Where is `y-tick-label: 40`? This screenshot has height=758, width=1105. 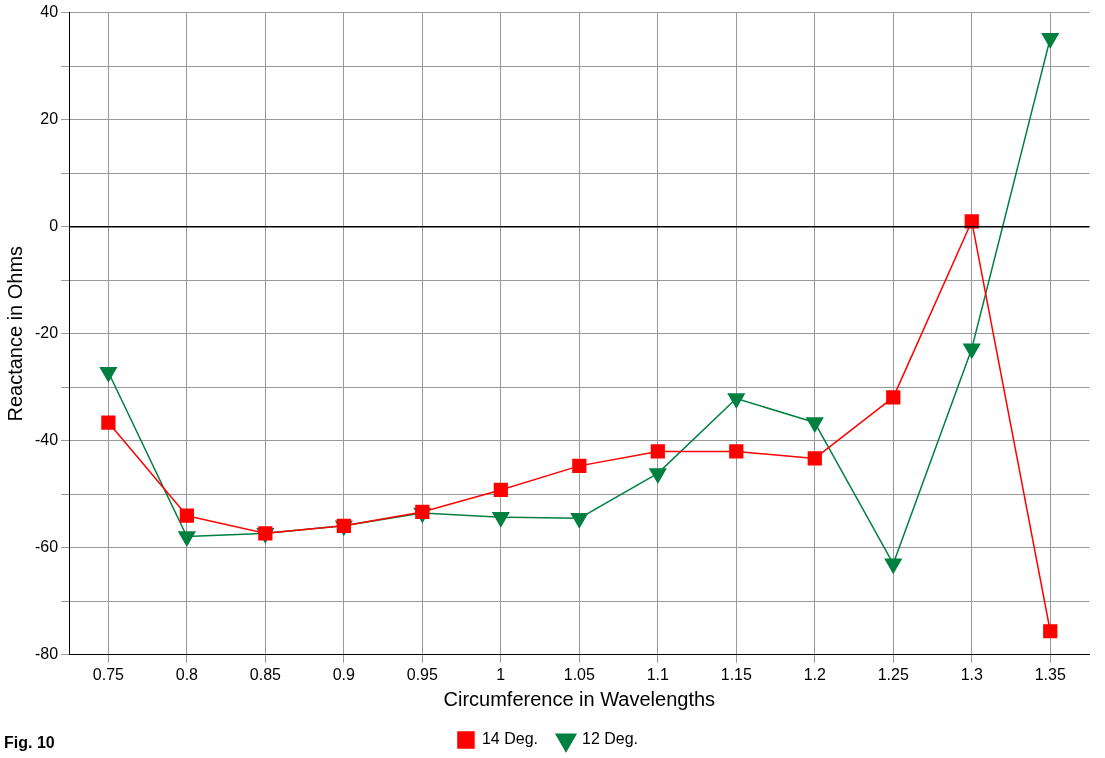 y-tick-label: 40 is located at coordinates (49, 12).